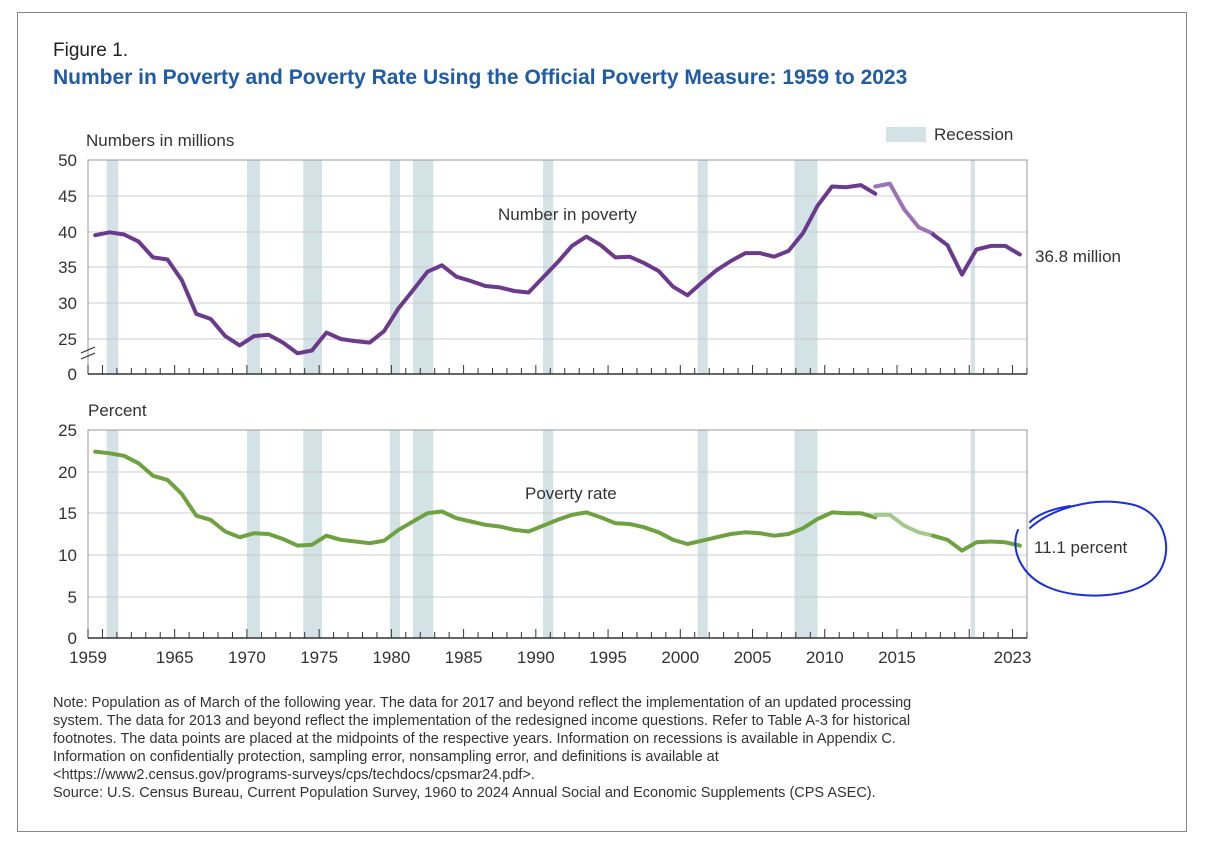  I want to click on y-tick-label: 10, so click(67, 555).